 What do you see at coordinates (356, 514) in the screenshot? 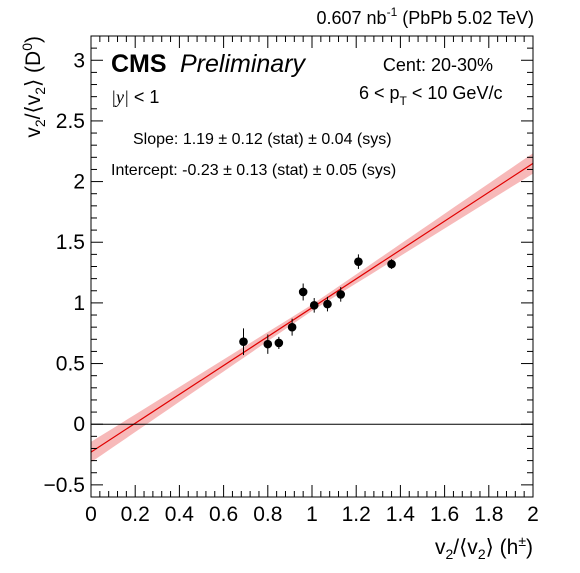
I see `x-tick-label: 1.2` at bounding box center [356, 514].